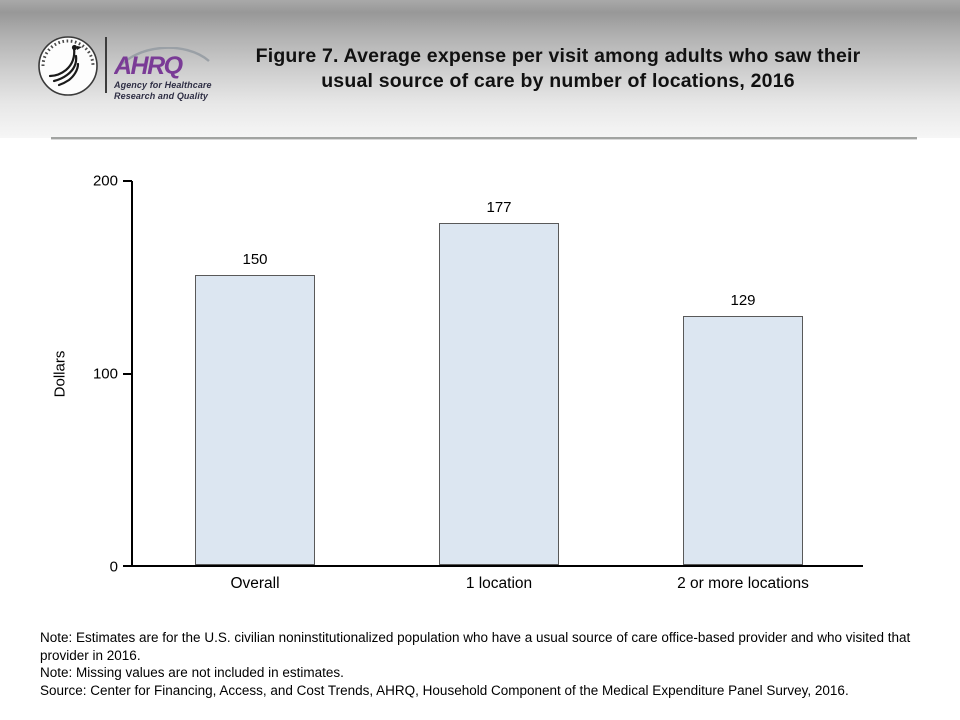 The image size is (960, 720). I want to click on bar-1-location, so click(499, 394).